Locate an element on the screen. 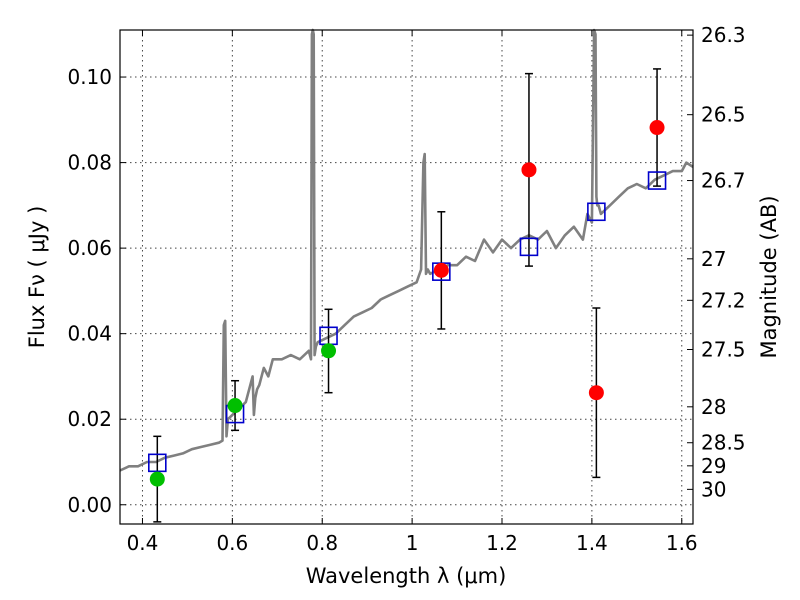  x-tick-label: 1 is located at coordinates (412, 543).